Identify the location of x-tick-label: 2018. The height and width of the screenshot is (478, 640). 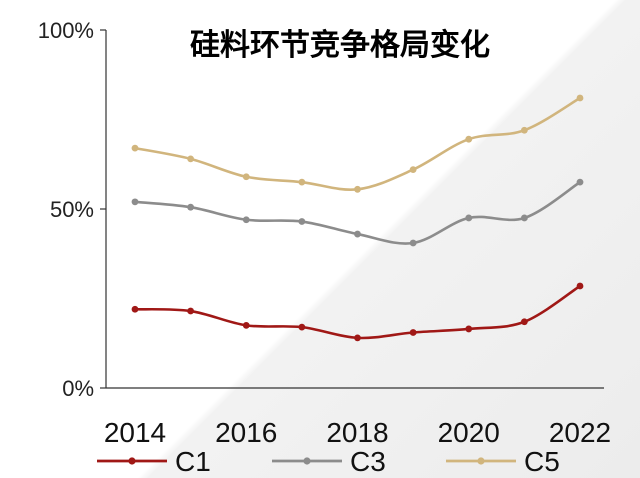
(357, 432).